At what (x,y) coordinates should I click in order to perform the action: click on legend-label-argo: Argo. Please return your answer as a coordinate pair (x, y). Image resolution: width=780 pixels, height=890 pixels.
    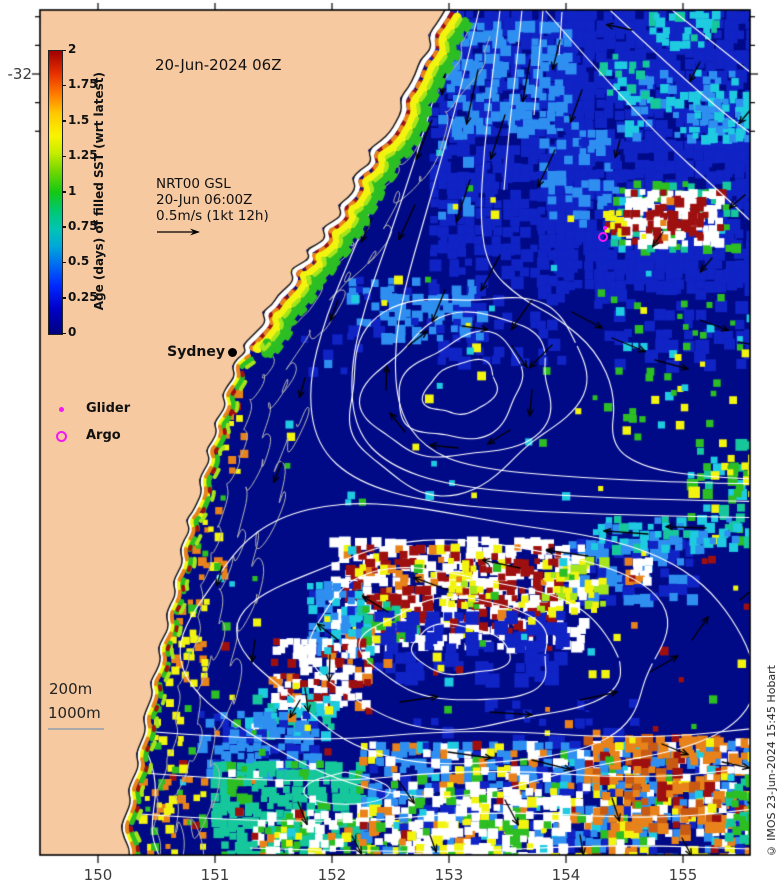
    Looking at the image, I should click on (103, 435).